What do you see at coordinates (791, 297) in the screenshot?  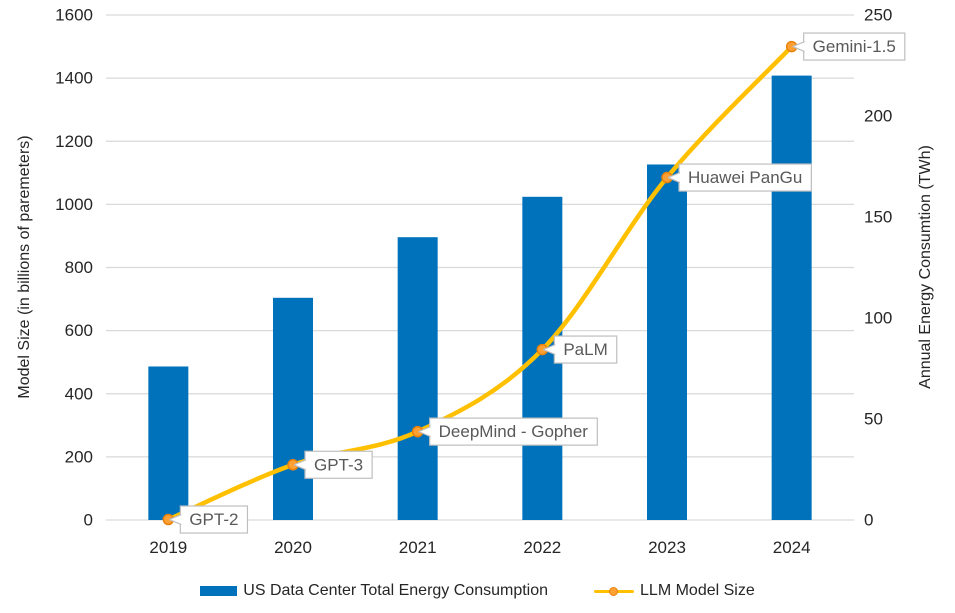 I see `bar-2024` at bounding box center [791, 297].